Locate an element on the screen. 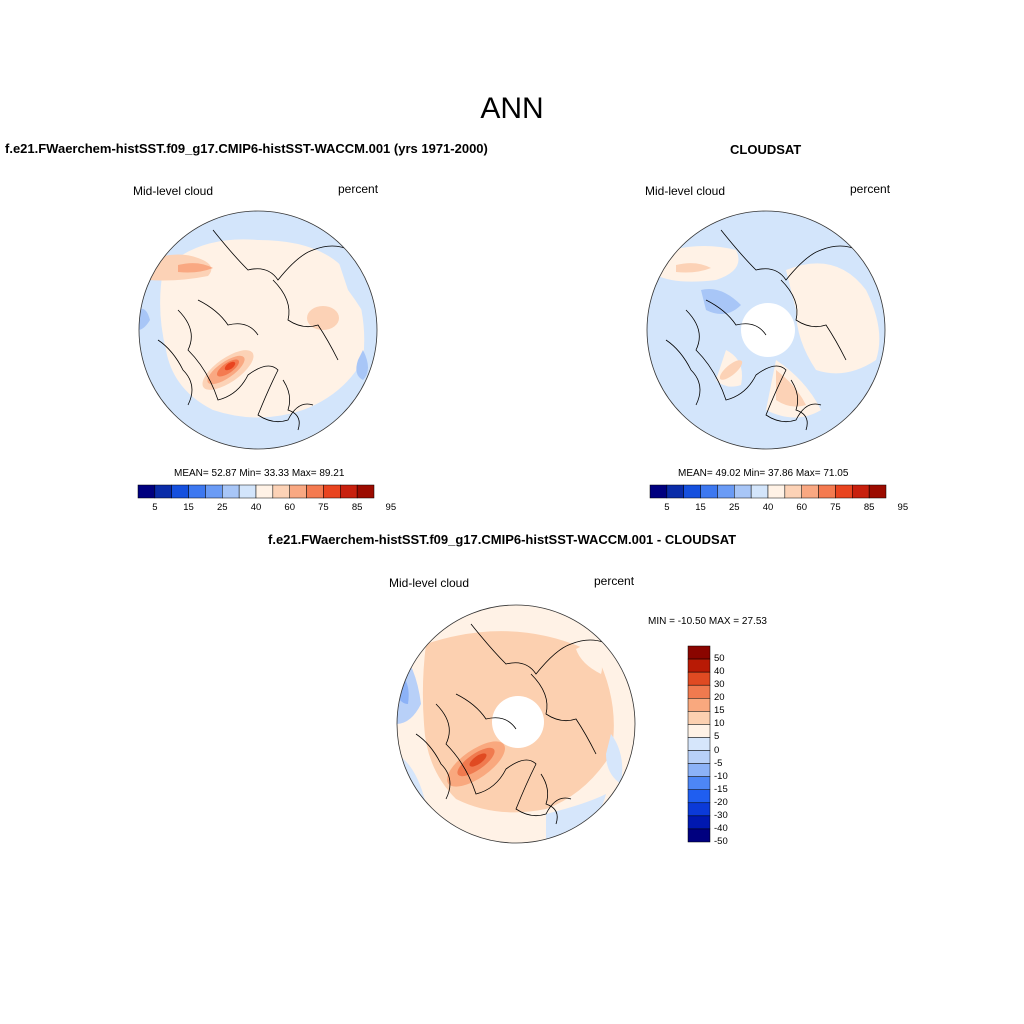 The height and width of the screenshot is (1024, 1024). diff-variable-label: Mid-level cloud is located at coordinates (429, 583).